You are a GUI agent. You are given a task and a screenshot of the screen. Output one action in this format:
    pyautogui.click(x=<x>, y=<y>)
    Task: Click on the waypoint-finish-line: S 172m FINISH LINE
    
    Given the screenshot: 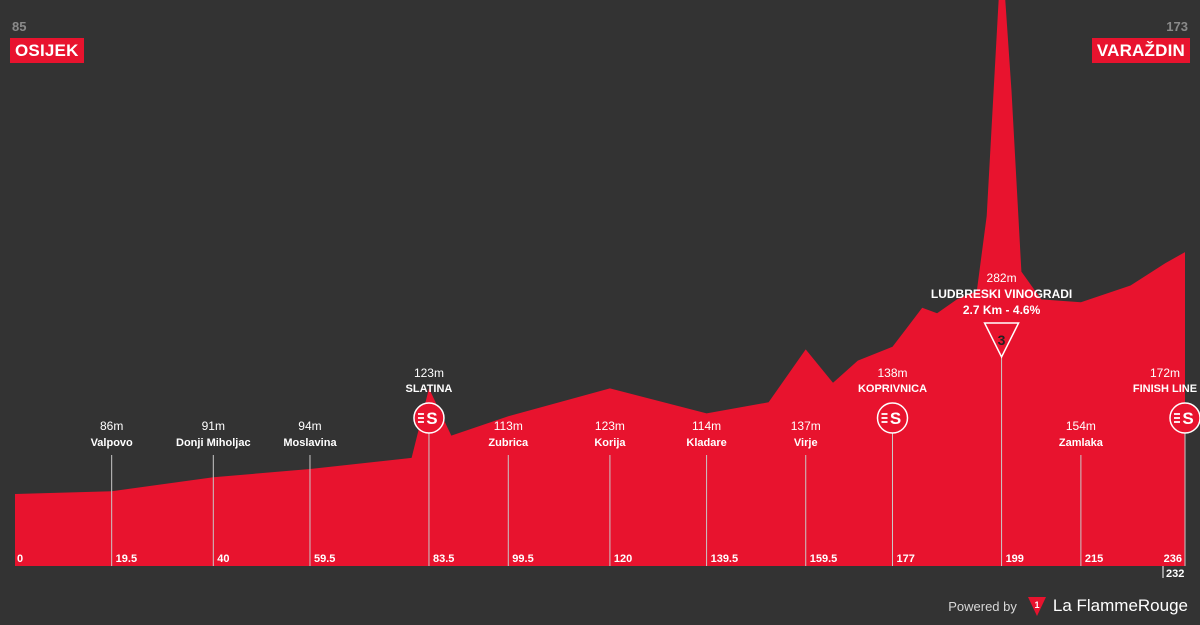 What is the action you would take?
    pyautogui.click(x=1166, y=466)
    